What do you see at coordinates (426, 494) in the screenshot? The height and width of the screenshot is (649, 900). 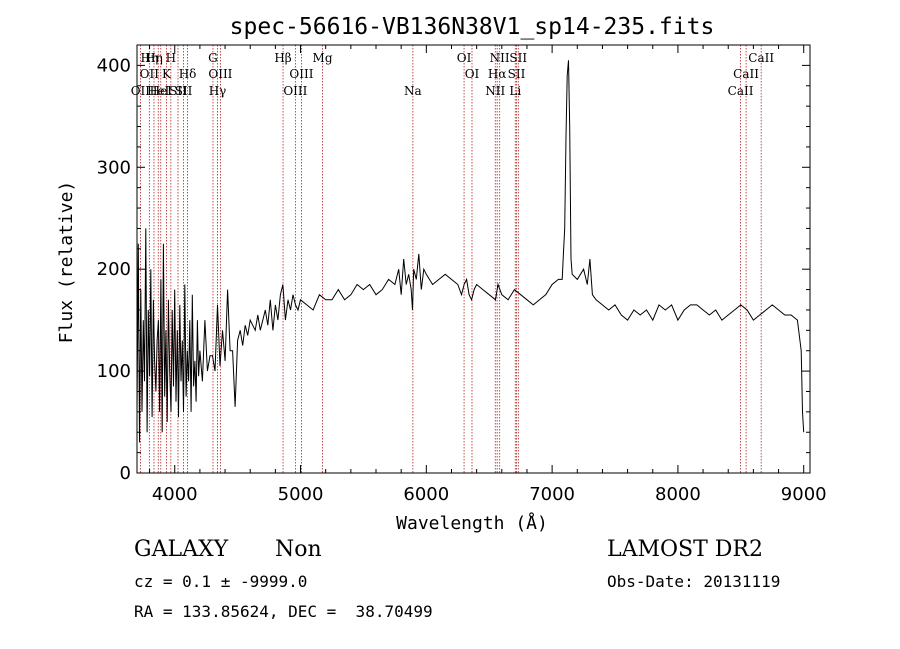 I see `x-tick-label: 6000` at bounding box center [426, 494].